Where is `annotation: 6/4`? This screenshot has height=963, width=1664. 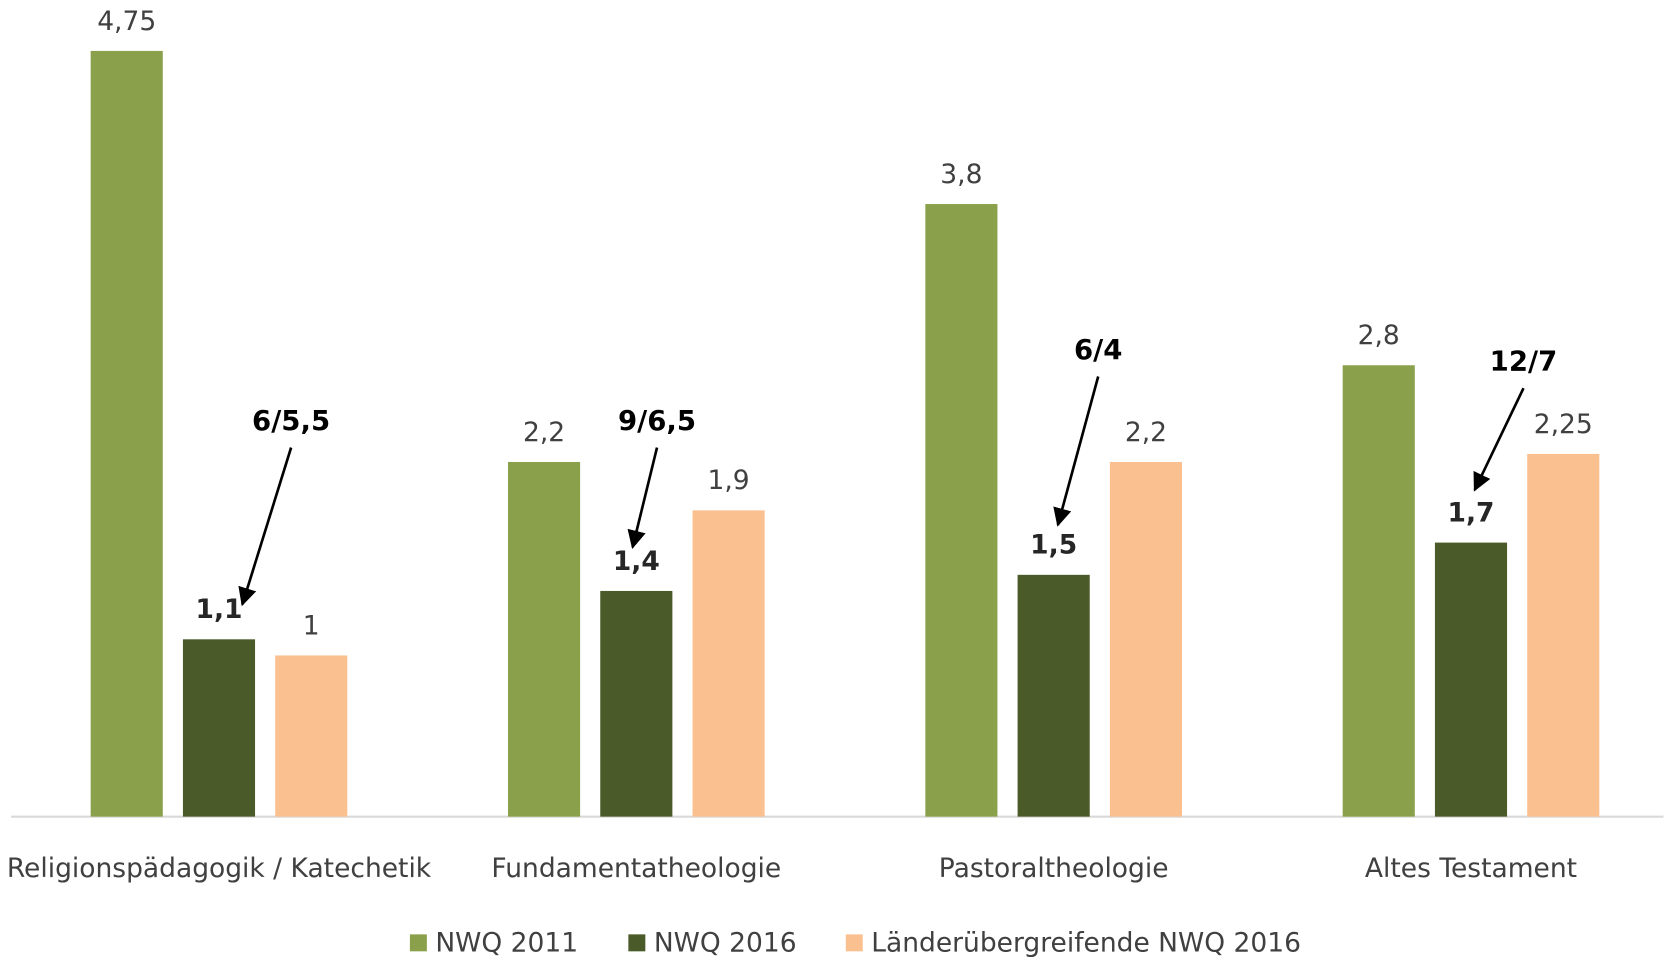
annotation: 6/4 is located at coordinates (1098, 349).